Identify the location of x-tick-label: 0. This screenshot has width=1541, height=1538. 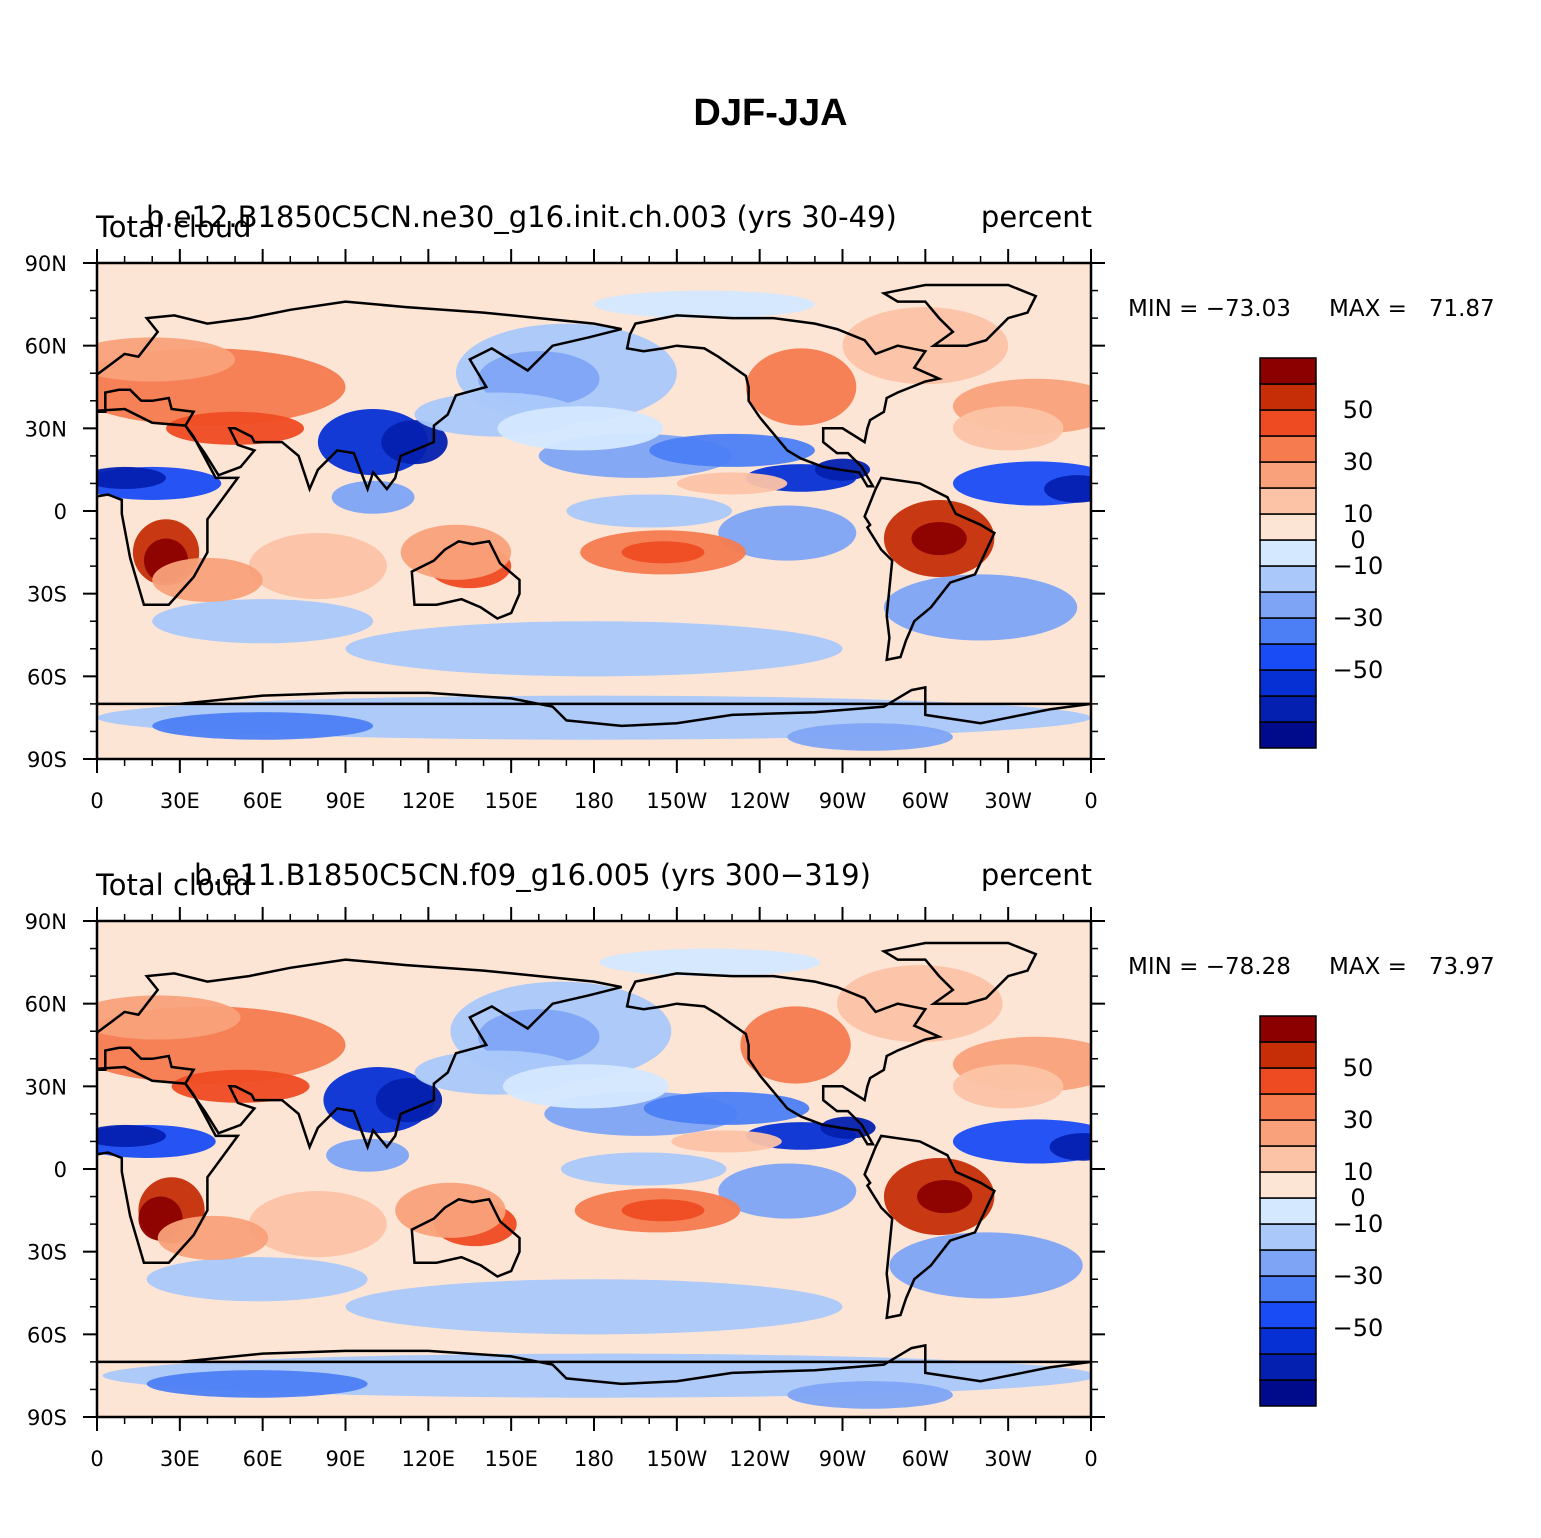
(1090, 1459).